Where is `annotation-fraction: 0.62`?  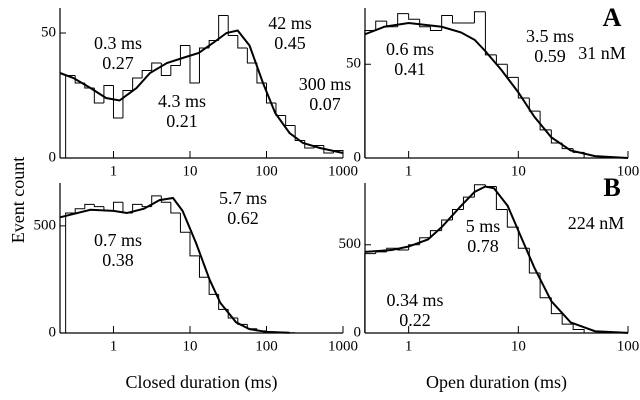 annotation-fraction: 0.62 is located at coordinates (243, 218).